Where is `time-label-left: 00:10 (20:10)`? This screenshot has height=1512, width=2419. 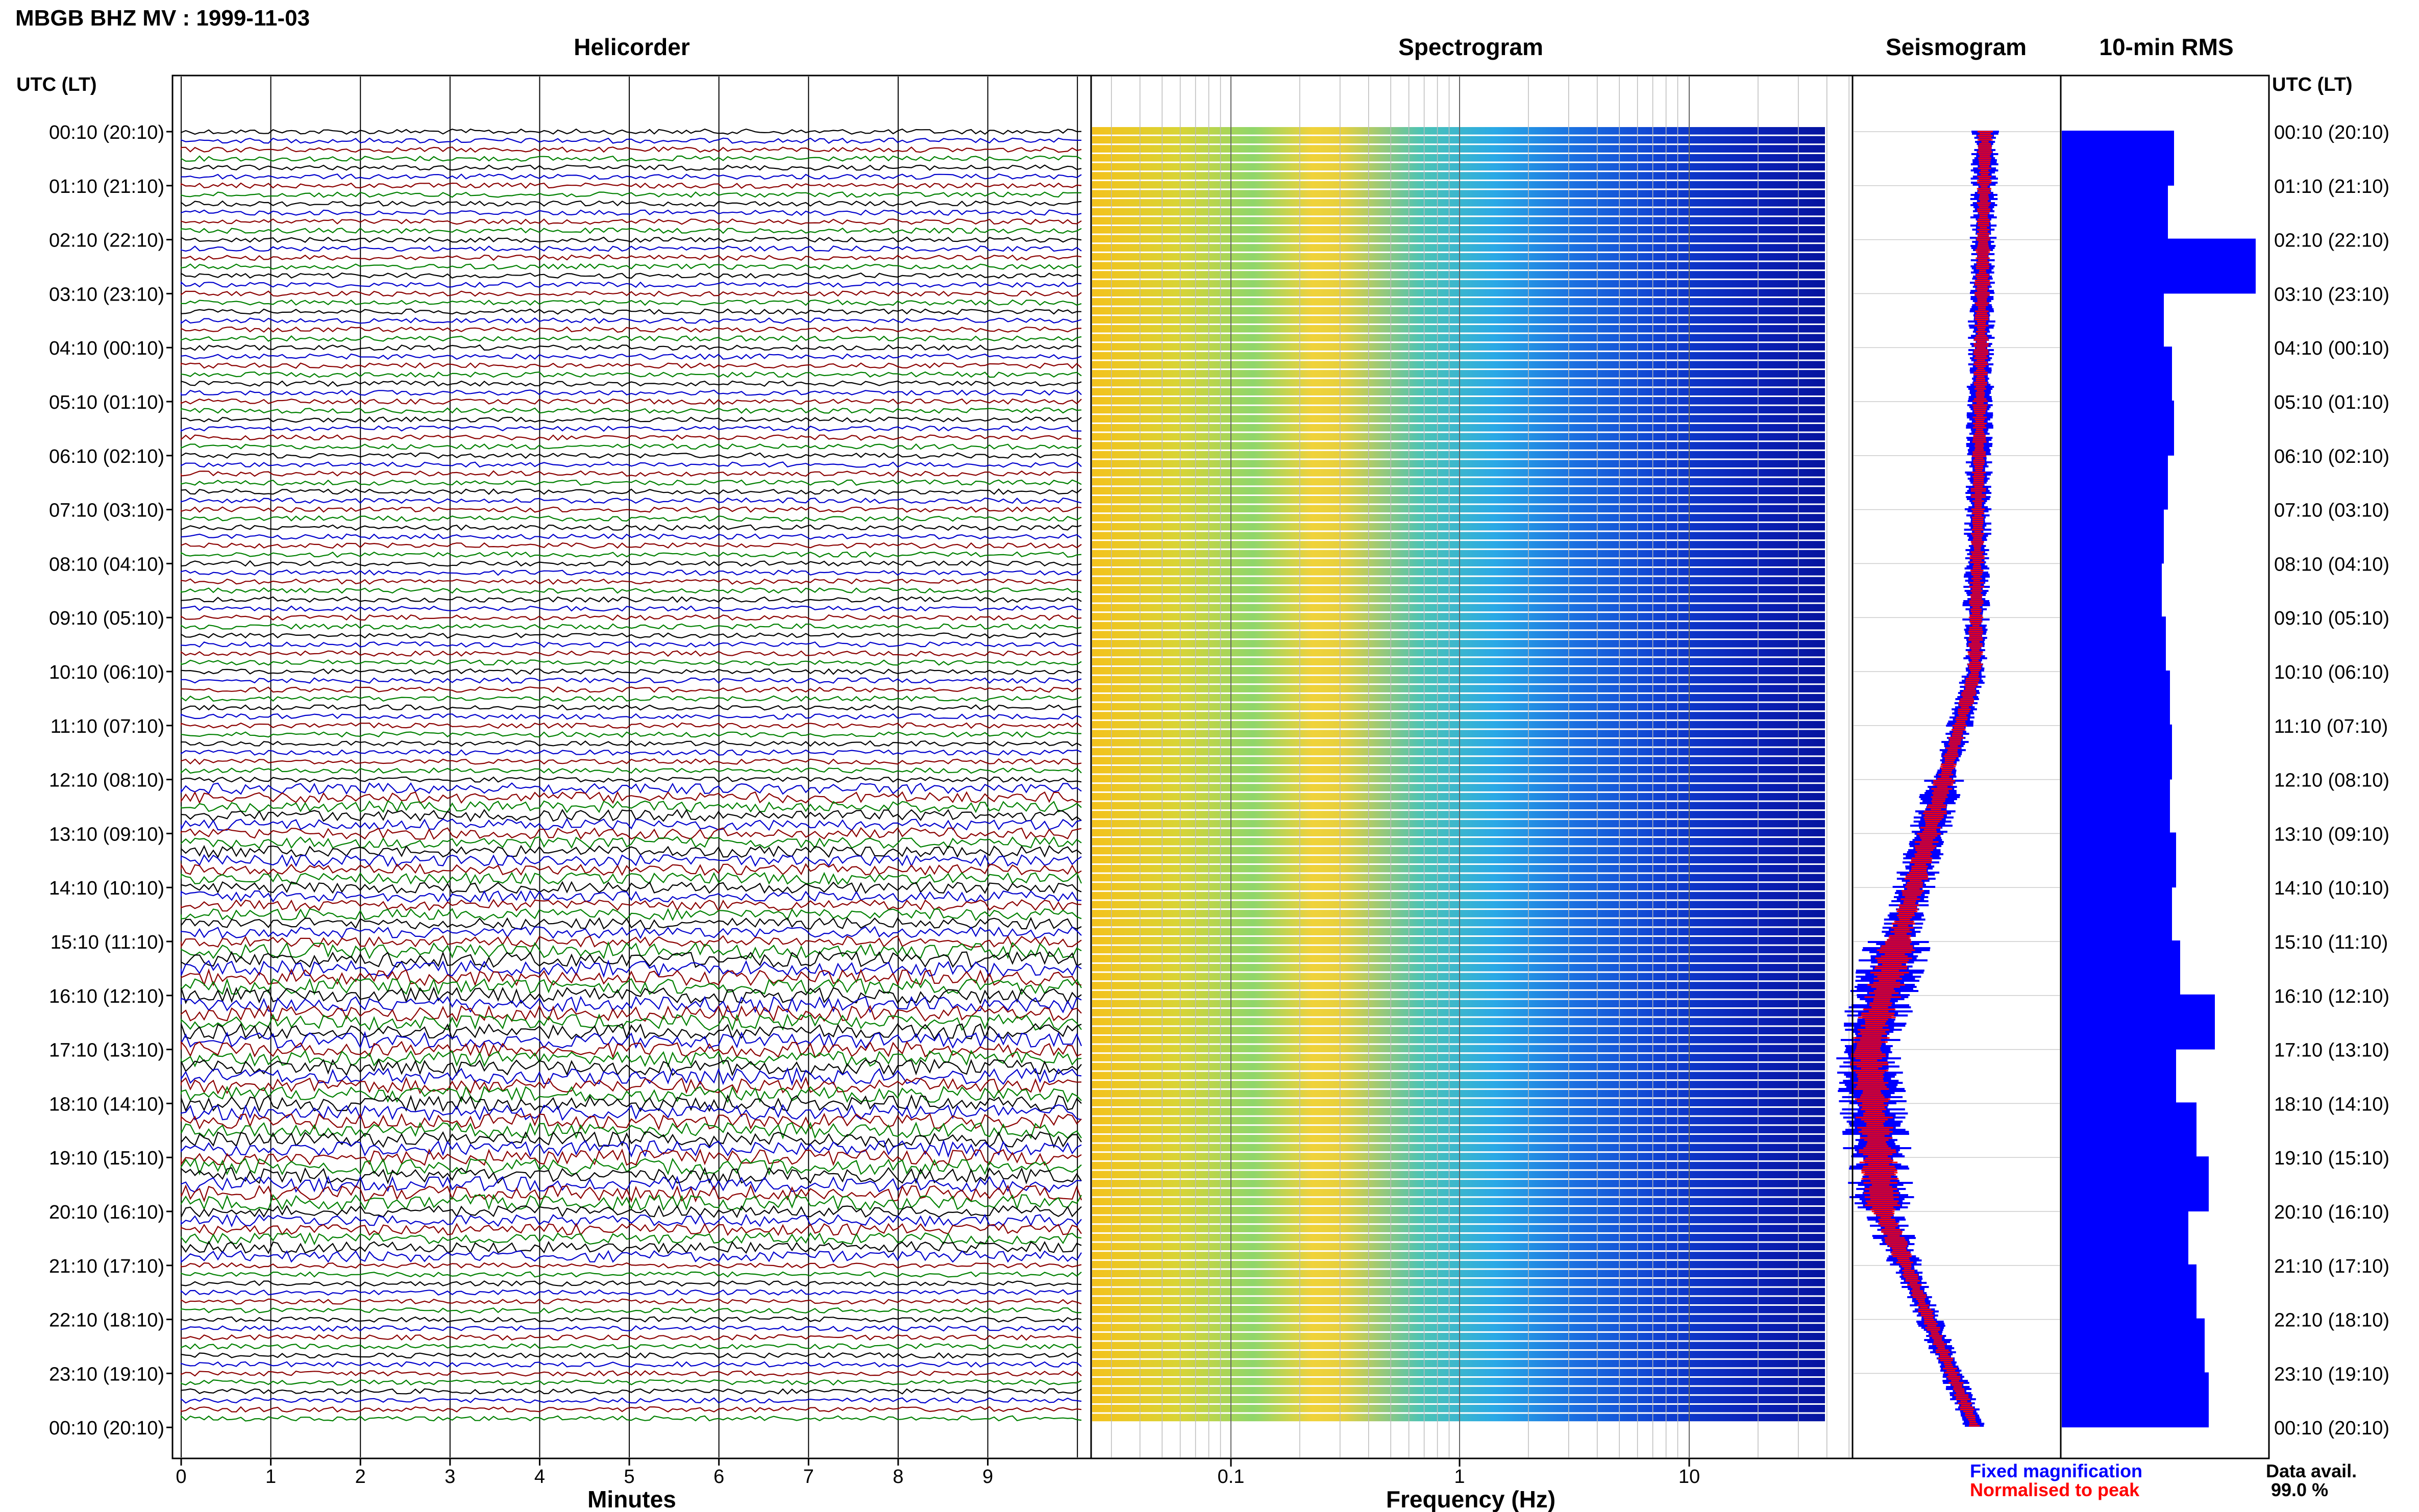 time-label-left: 00:10 (20:10) is located at coordinates (106, 132).